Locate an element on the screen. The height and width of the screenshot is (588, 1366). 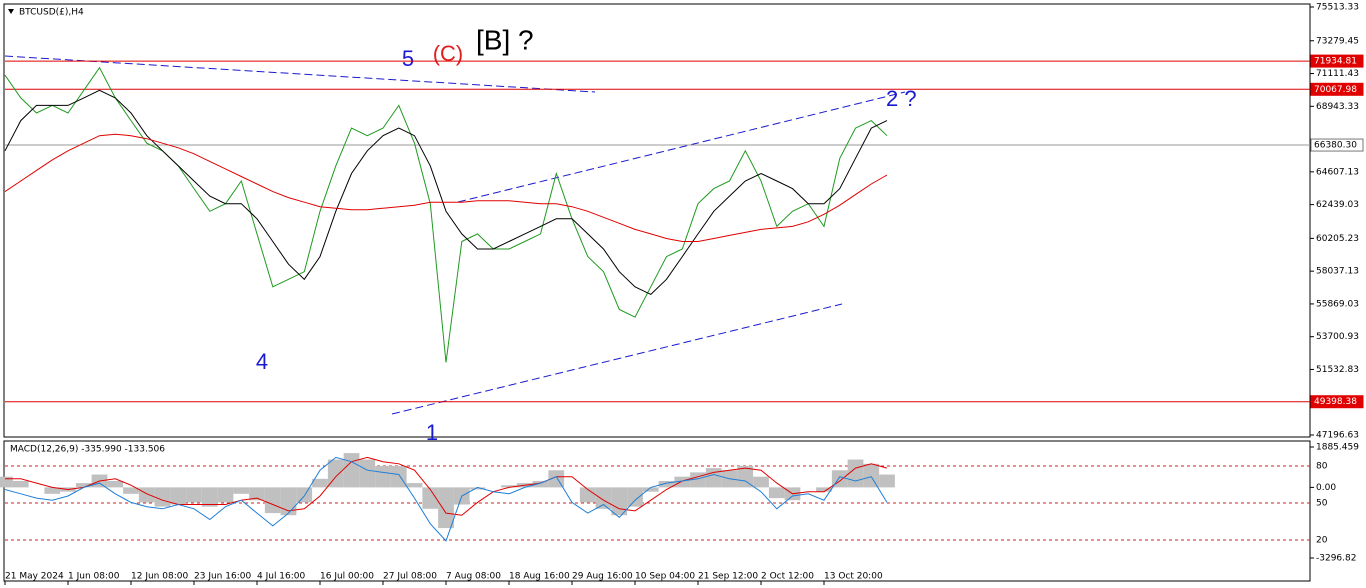
level-label: 80 is located at coordinates (1322, 467).